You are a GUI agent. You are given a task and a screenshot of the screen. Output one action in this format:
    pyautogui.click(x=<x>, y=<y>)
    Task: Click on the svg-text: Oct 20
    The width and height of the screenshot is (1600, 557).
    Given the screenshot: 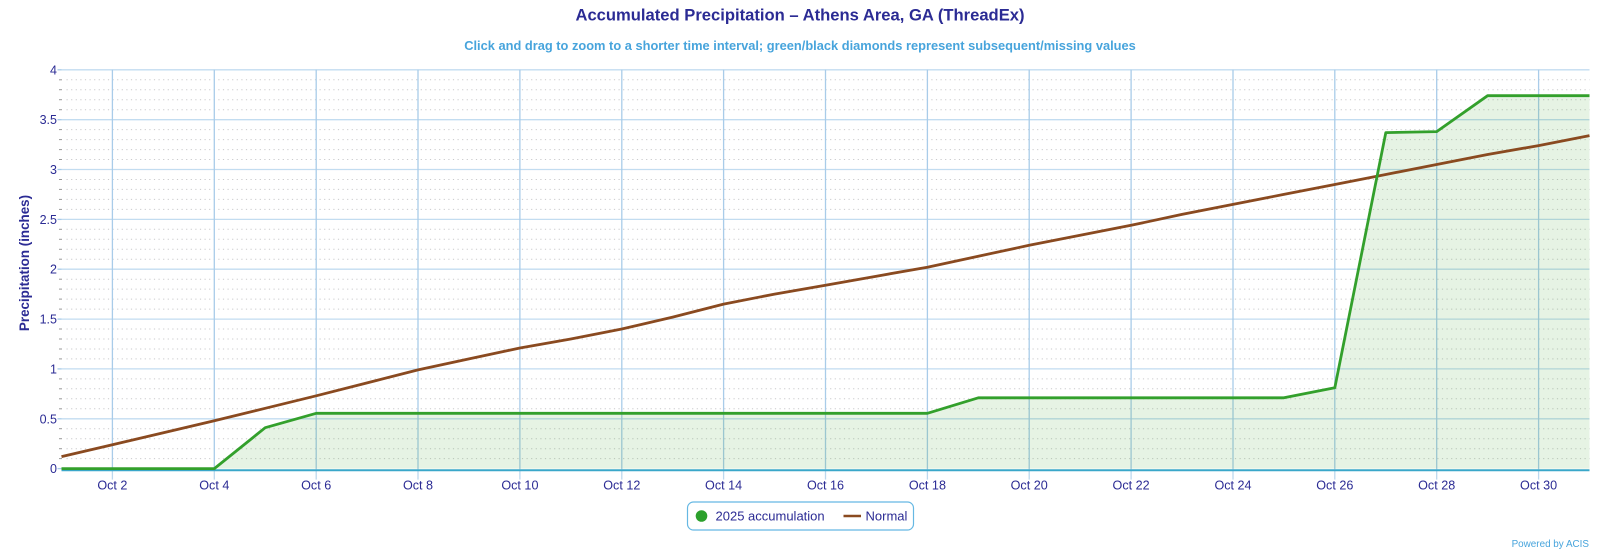 What is the action you would take?
    pyautogui.click(x=1029, y=486)
    